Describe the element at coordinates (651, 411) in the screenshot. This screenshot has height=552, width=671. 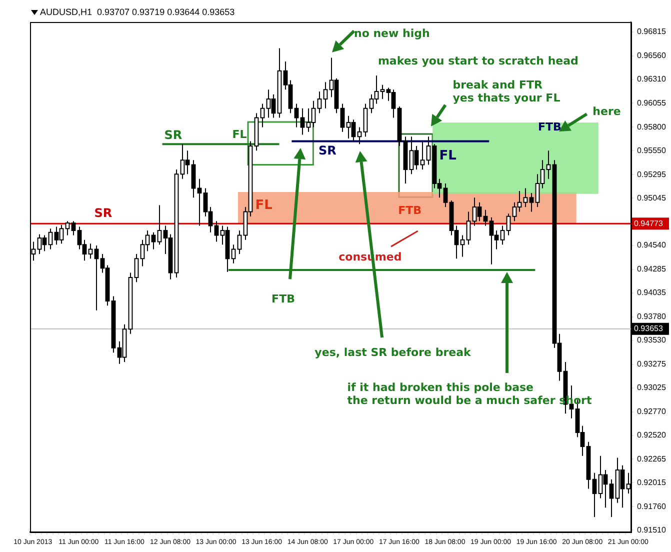
I see `y-tick-label: 0.92770` at that location.